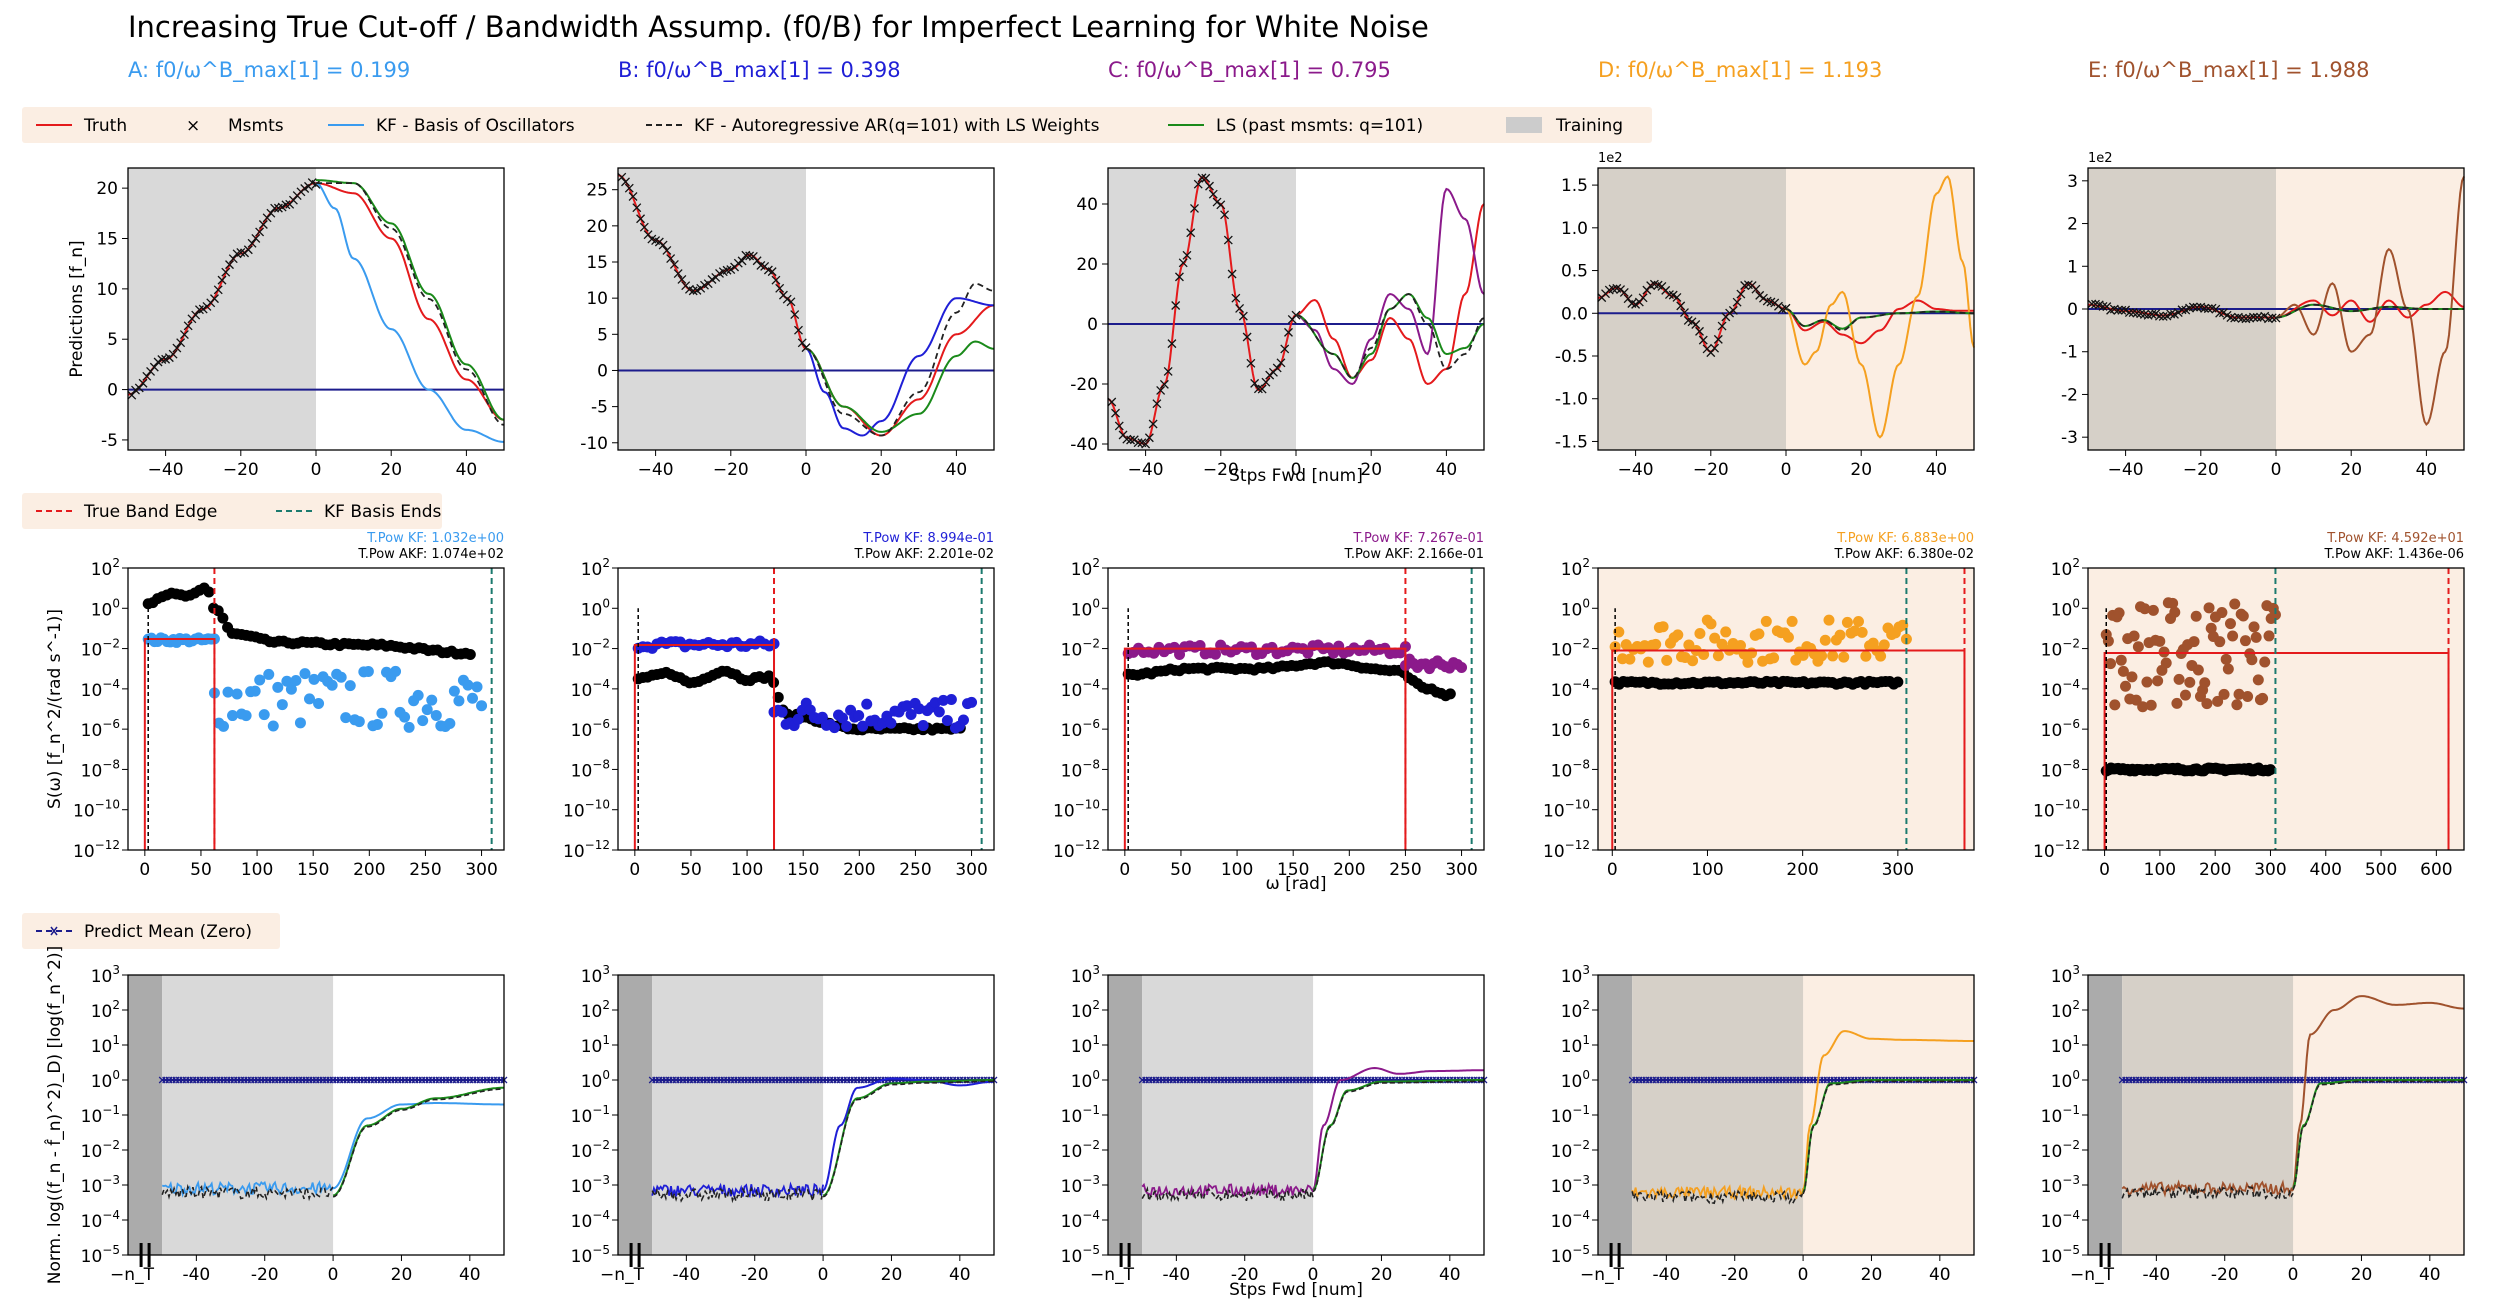 The image size is (2500, 1300). I want to click on ytick-label: 2, so click(2072, 225).